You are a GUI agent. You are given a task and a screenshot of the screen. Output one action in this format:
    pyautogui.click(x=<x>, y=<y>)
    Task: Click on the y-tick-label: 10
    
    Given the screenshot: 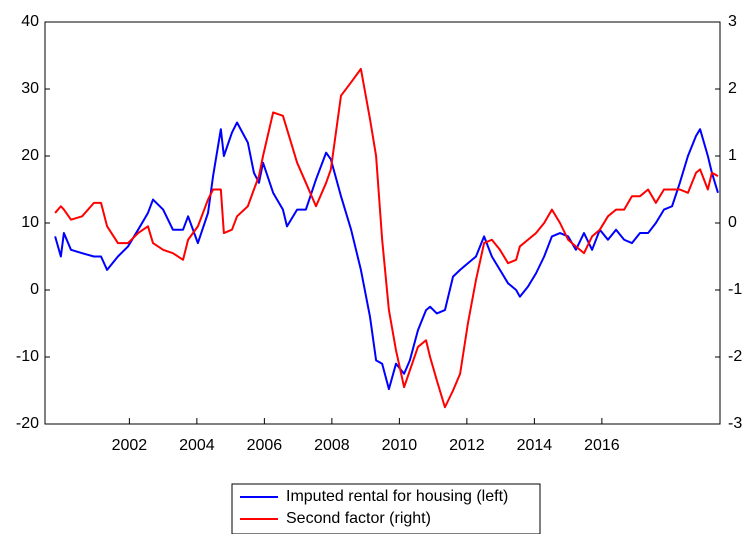 What is the action you would take?
    pyautogui.click(x=30, y=222)
    